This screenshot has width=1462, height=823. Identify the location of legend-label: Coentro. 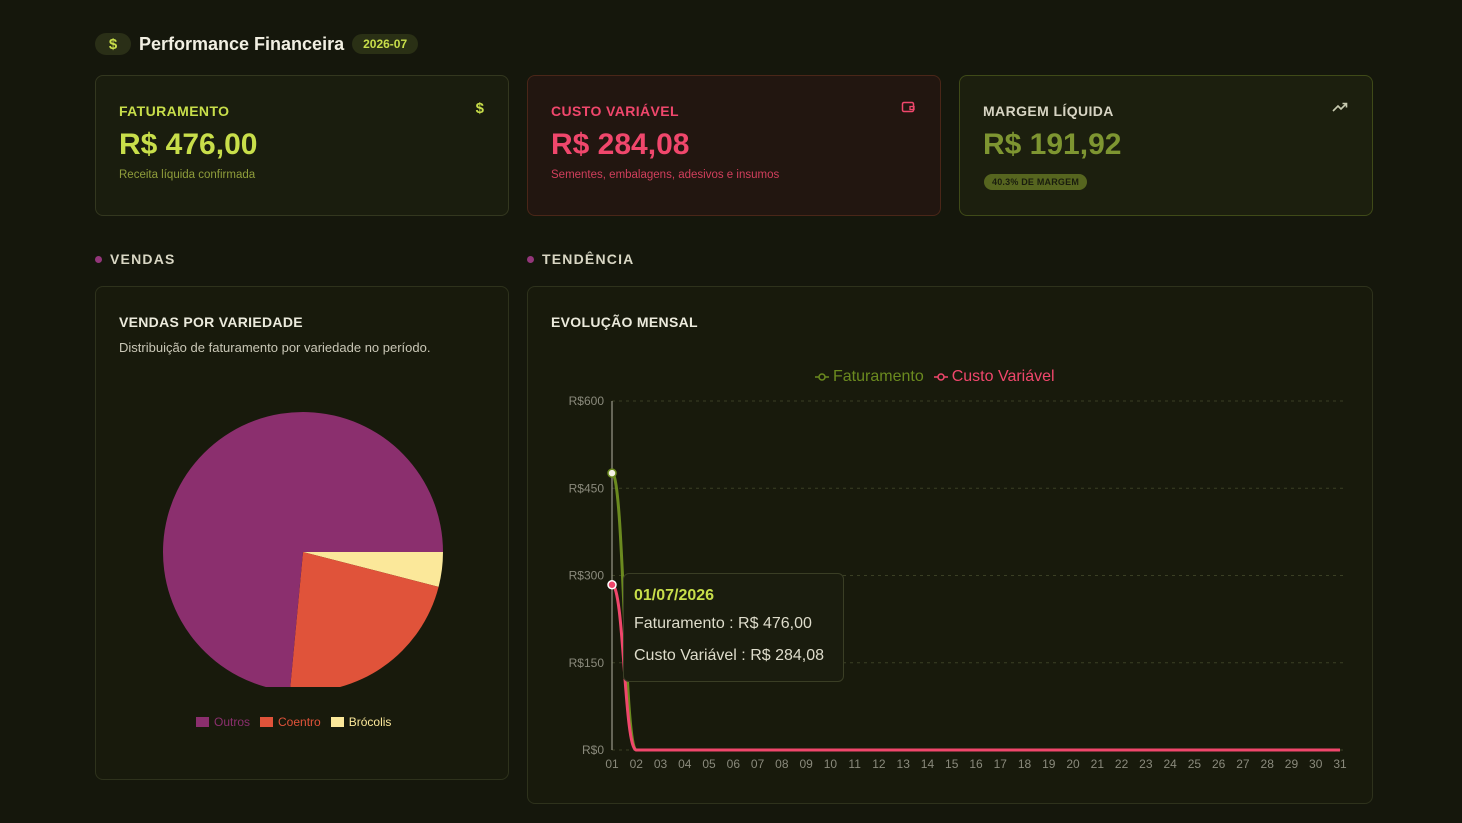
(299, 722).